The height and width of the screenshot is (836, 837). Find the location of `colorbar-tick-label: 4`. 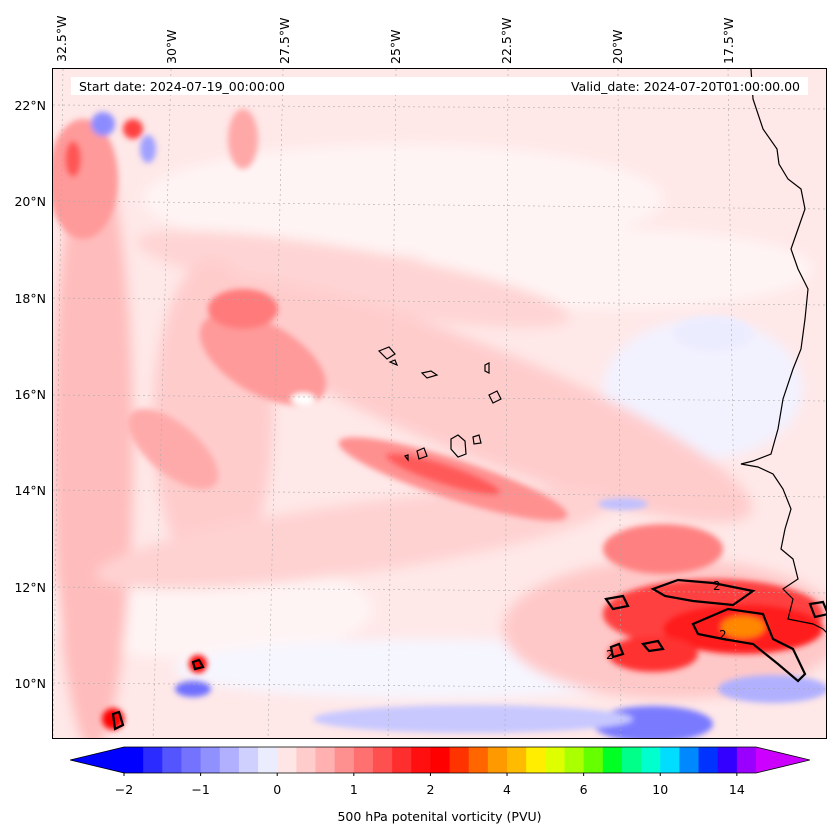

colorbar-tick-label: 4 is located at coordinates (507, 789).